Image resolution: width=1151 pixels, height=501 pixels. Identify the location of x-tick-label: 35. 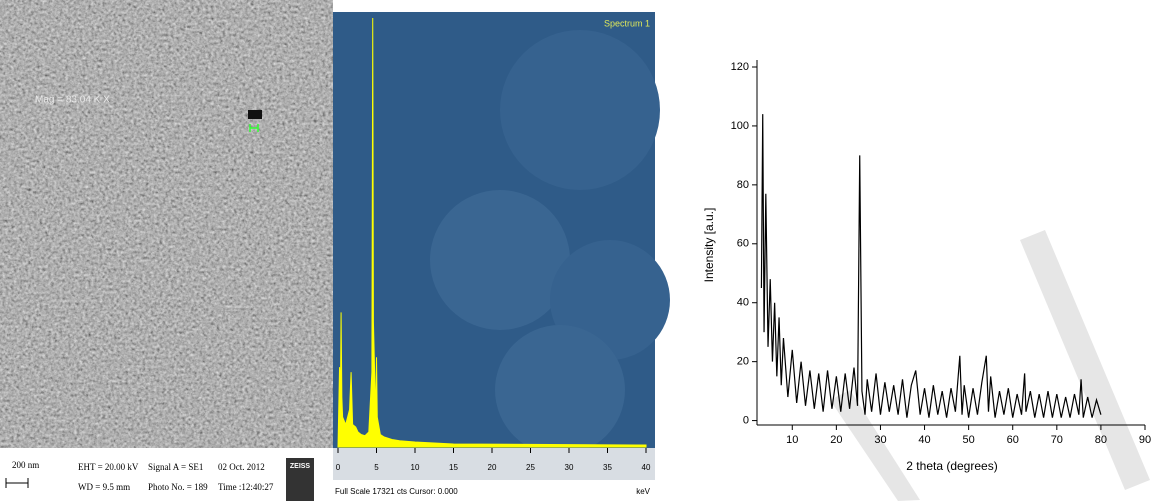
(607, 467).